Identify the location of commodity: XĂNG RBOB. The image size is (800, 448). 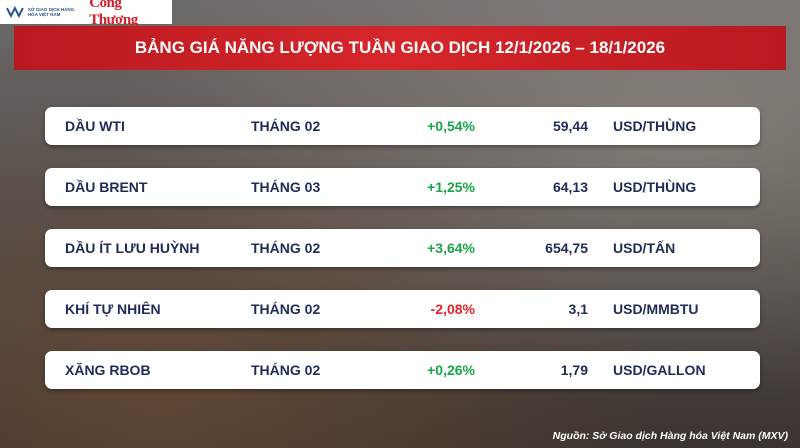
(108, 370).